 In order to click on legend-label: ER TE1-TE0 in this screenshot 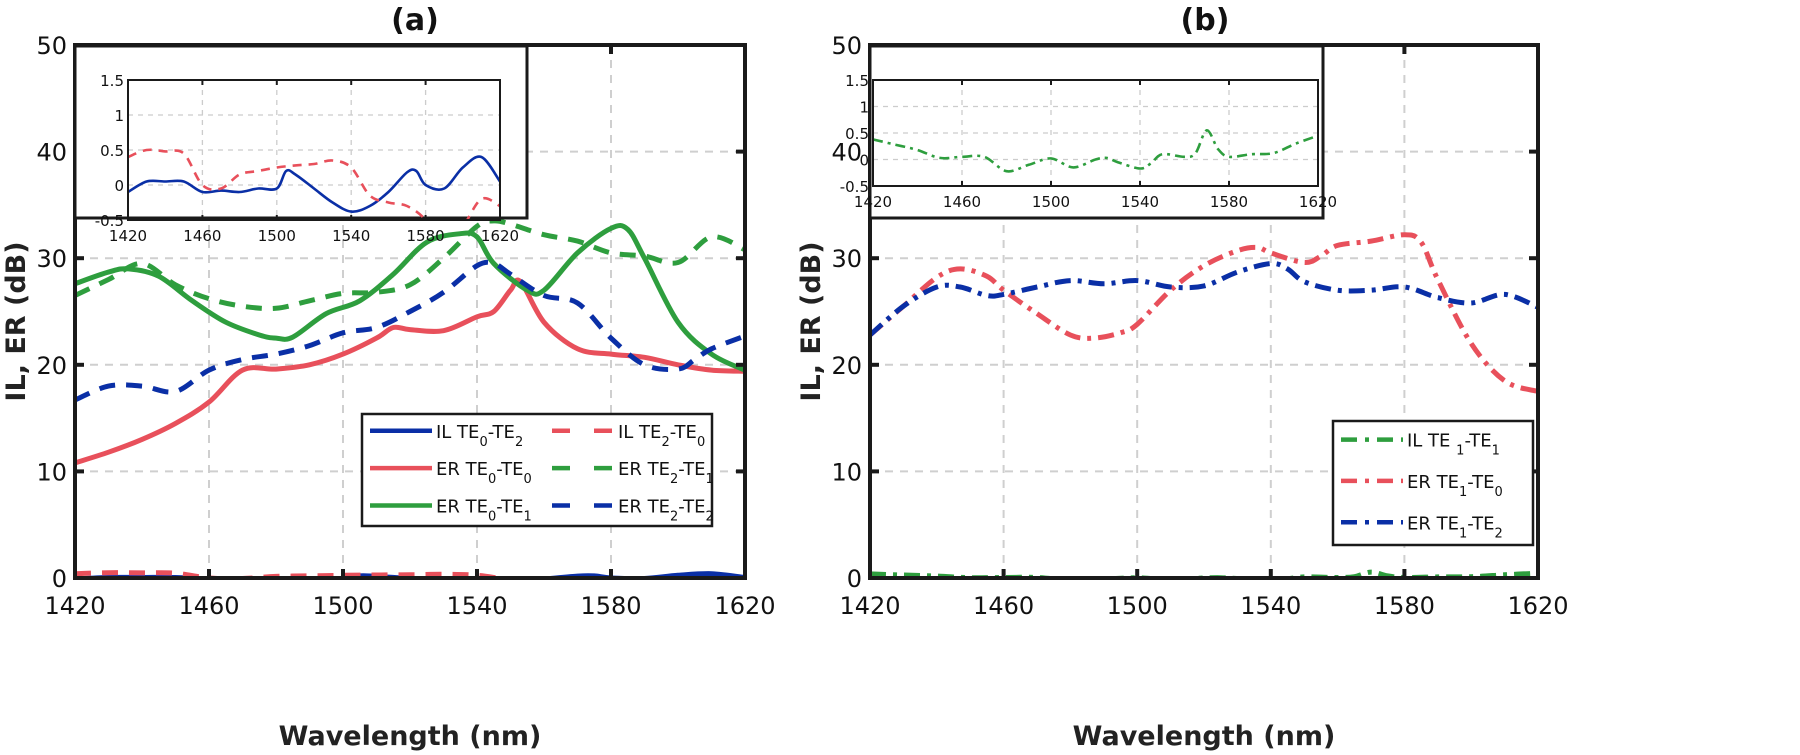, I will do `click(1455, 486)`.